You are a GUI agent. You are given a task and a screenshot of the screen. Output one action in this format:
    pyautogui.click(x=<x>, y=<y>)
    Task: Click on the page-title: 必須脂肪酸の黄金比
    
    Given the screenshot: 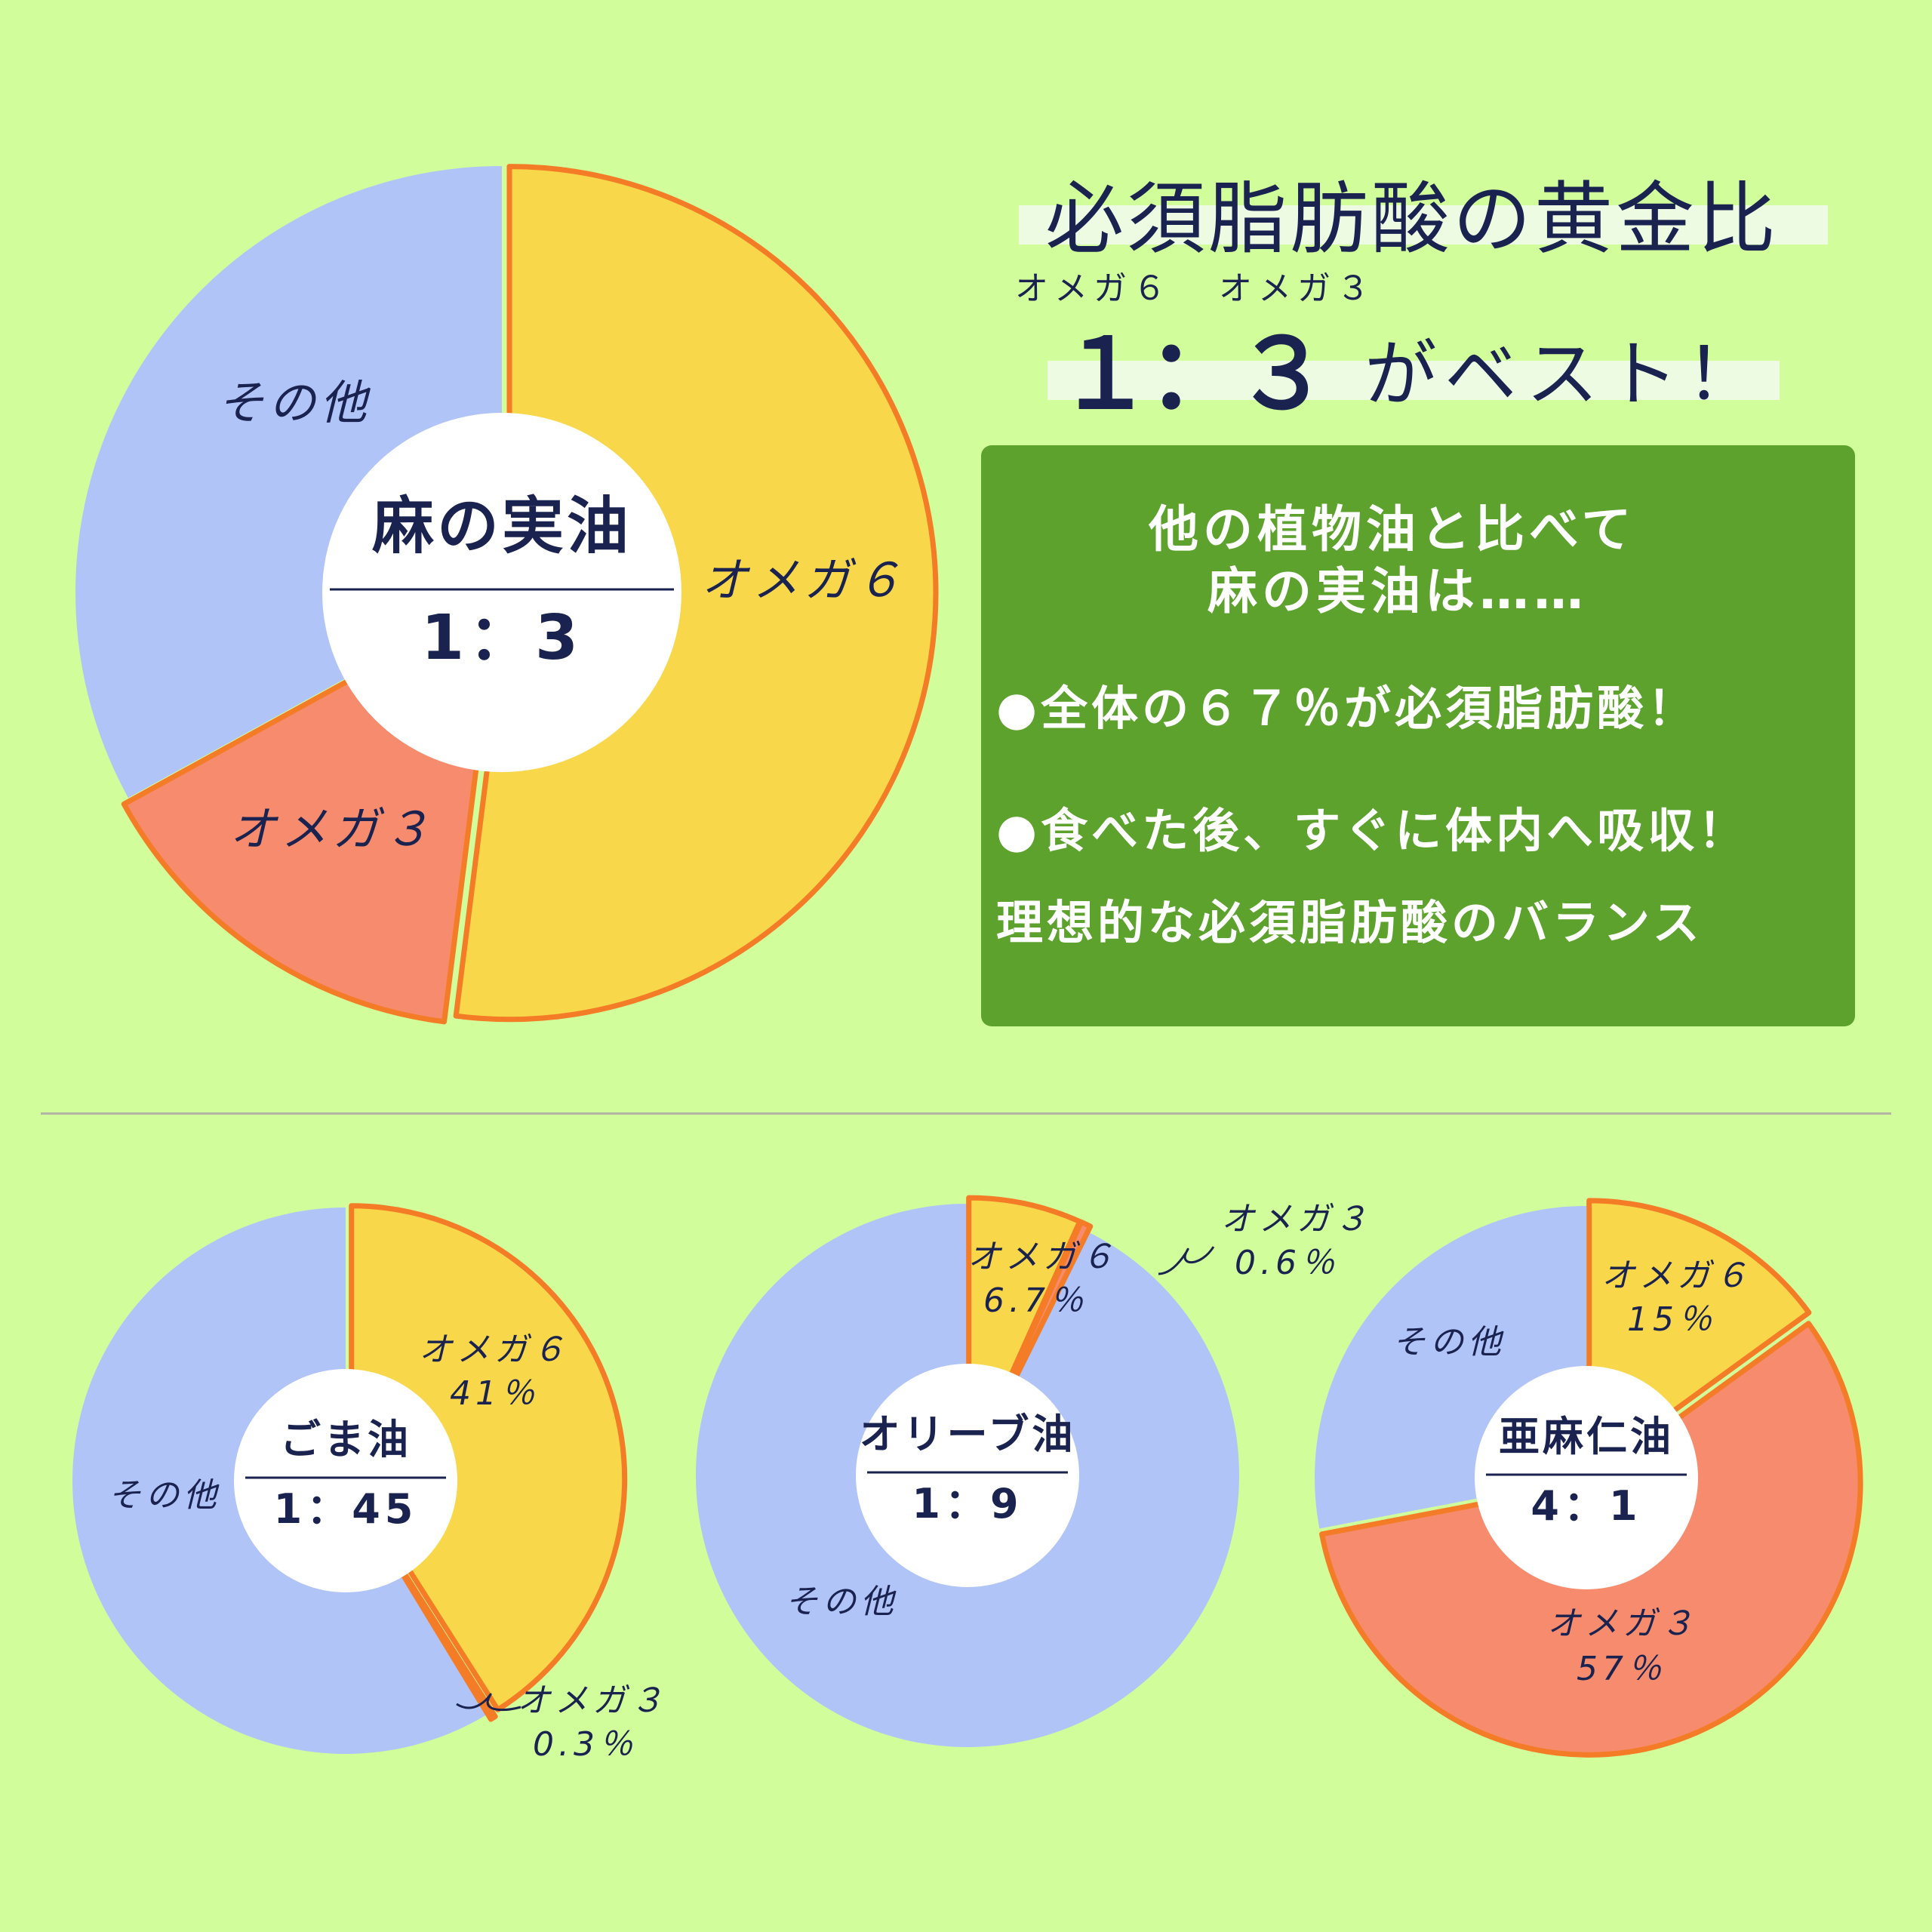 What is the action you would take?
    pyautogui.click(x=1412, y=219)
    